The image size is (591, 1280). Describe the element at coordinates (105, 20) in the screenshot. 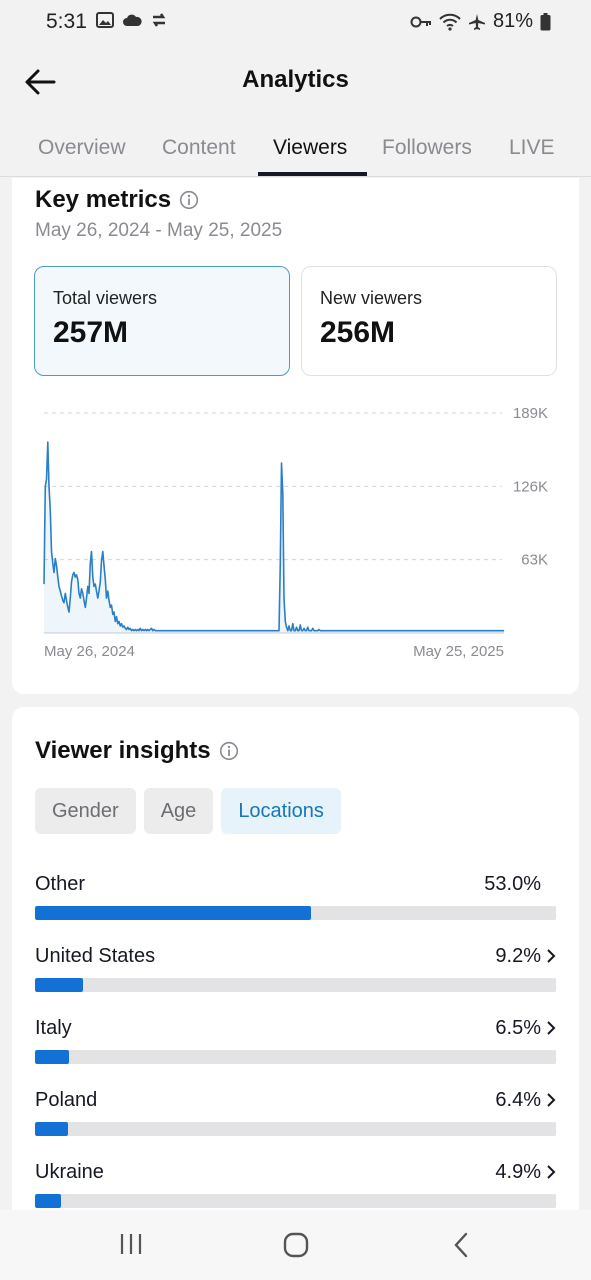

I see `image-icon` at that location.